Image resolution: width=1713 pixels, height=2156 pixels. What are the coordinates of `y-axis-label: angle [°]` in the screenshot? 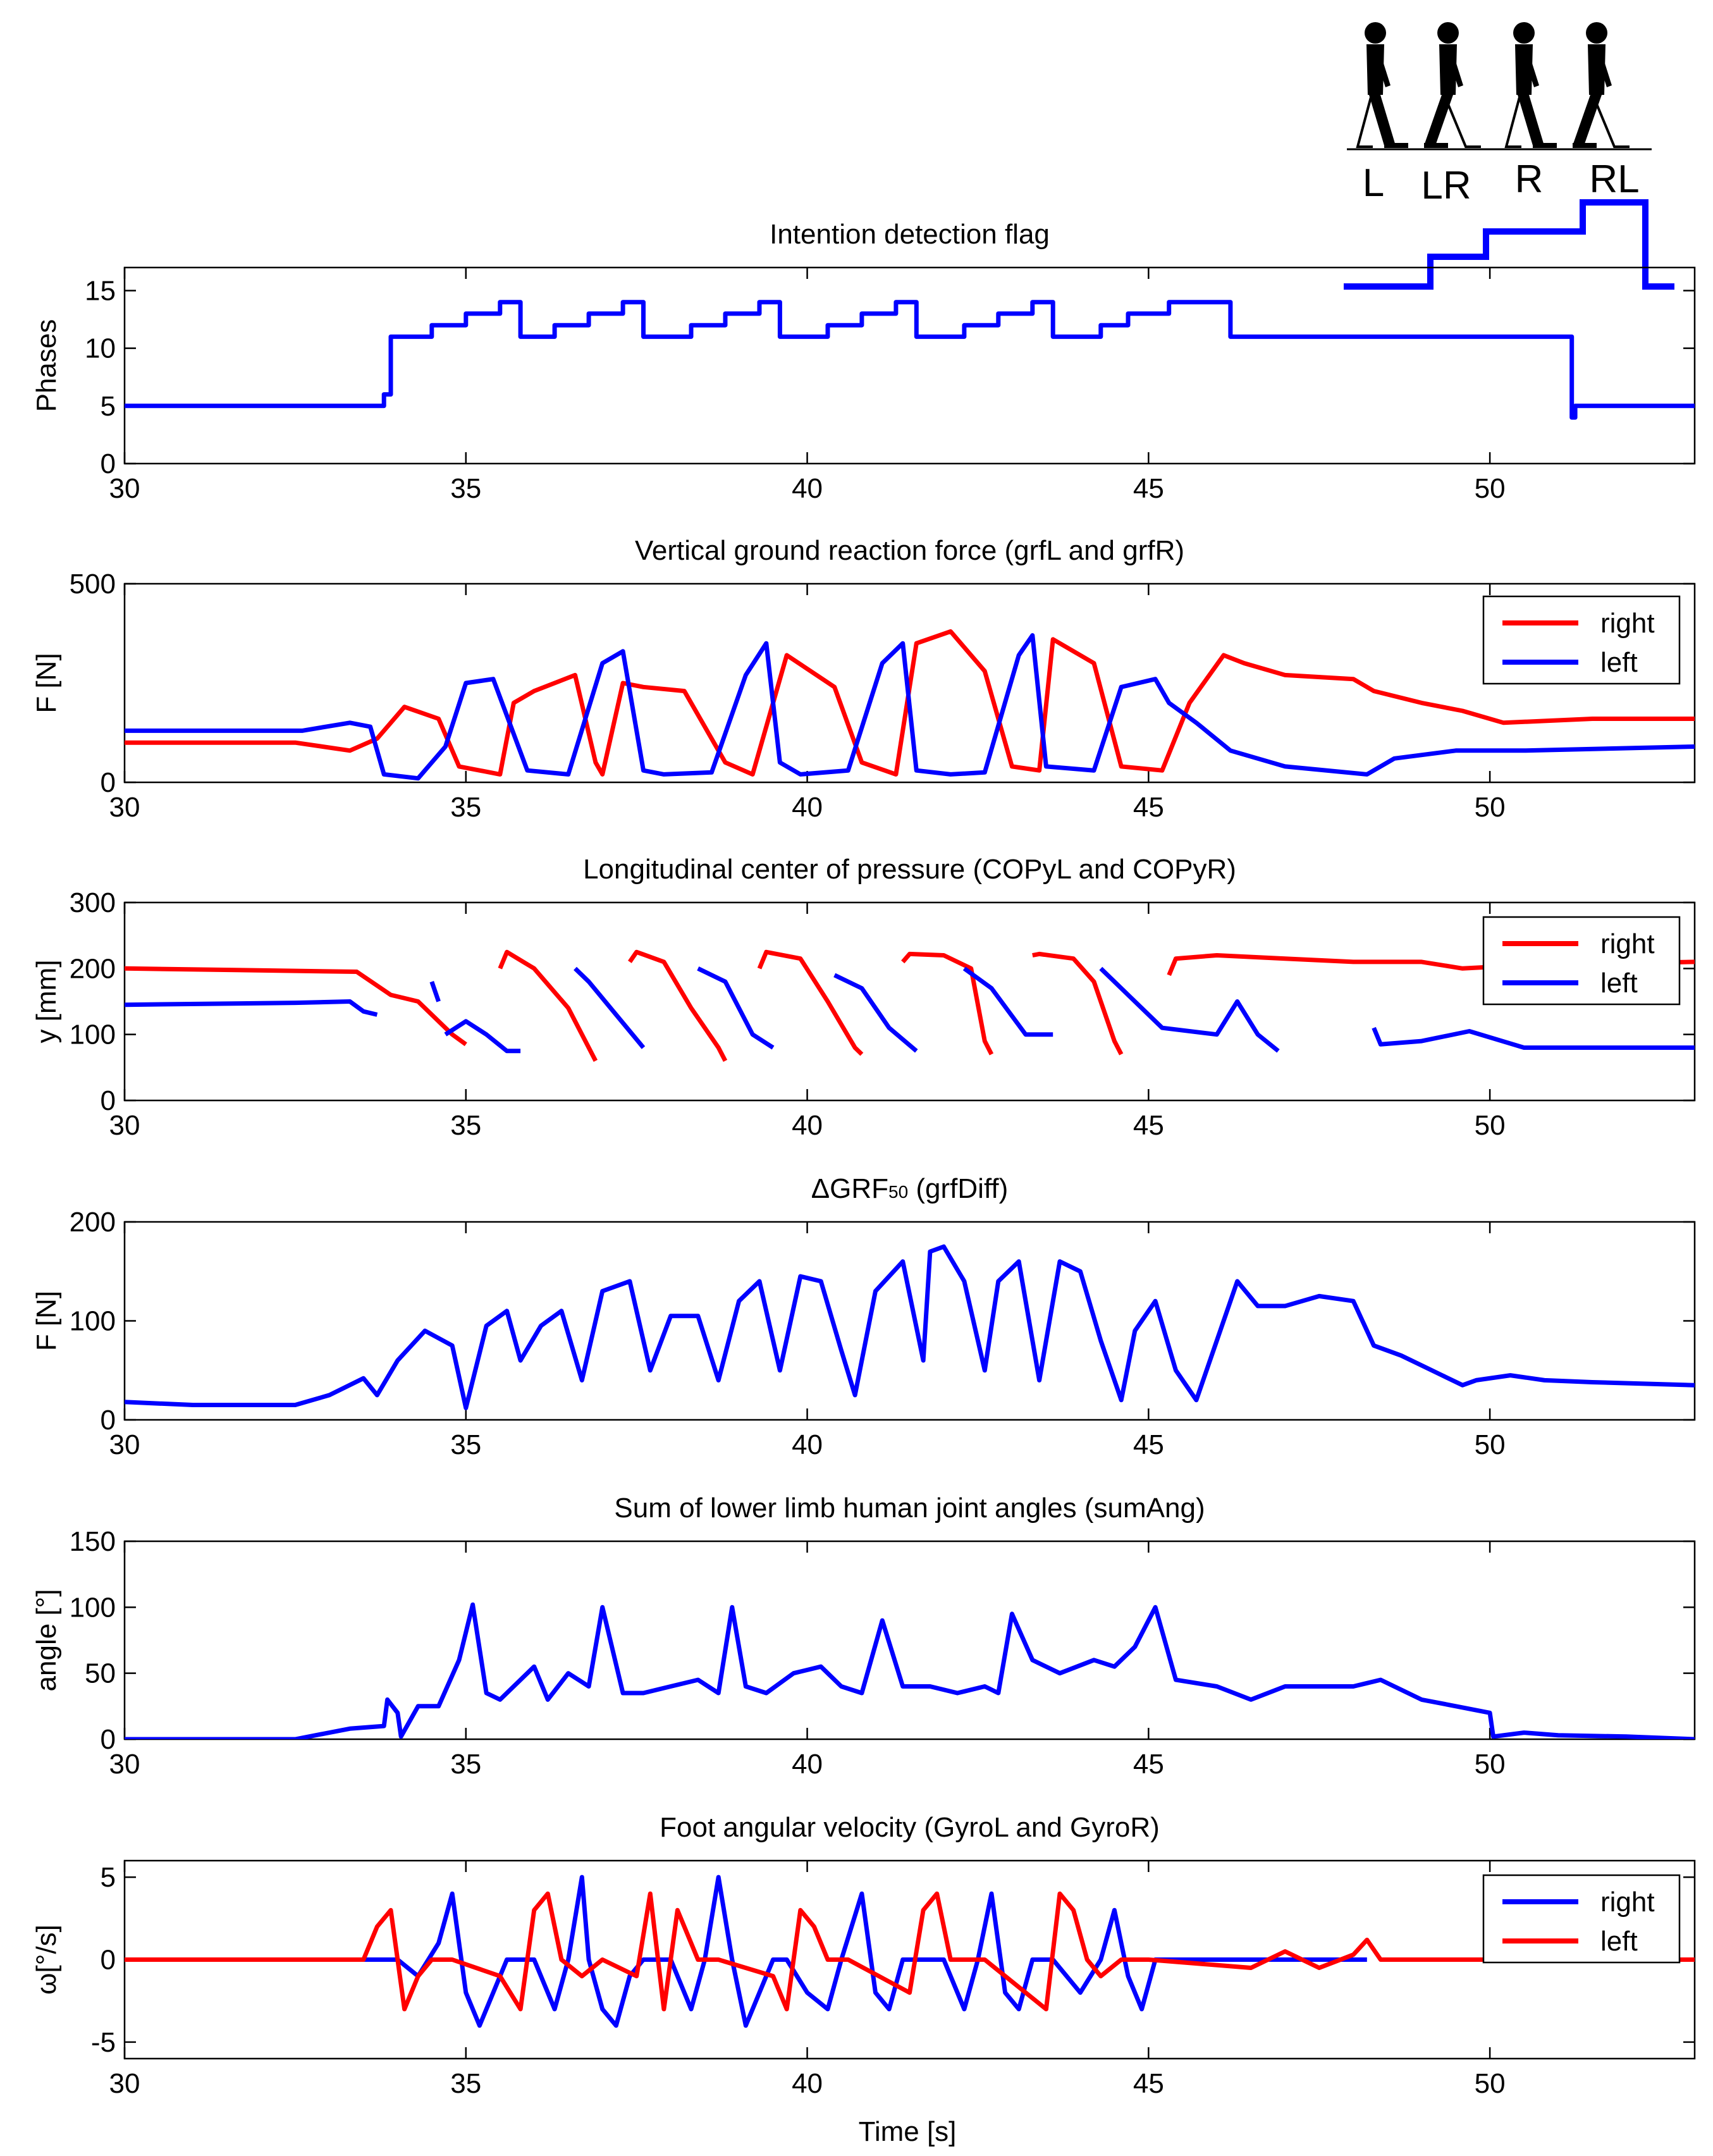 It's located at (46, 1641).